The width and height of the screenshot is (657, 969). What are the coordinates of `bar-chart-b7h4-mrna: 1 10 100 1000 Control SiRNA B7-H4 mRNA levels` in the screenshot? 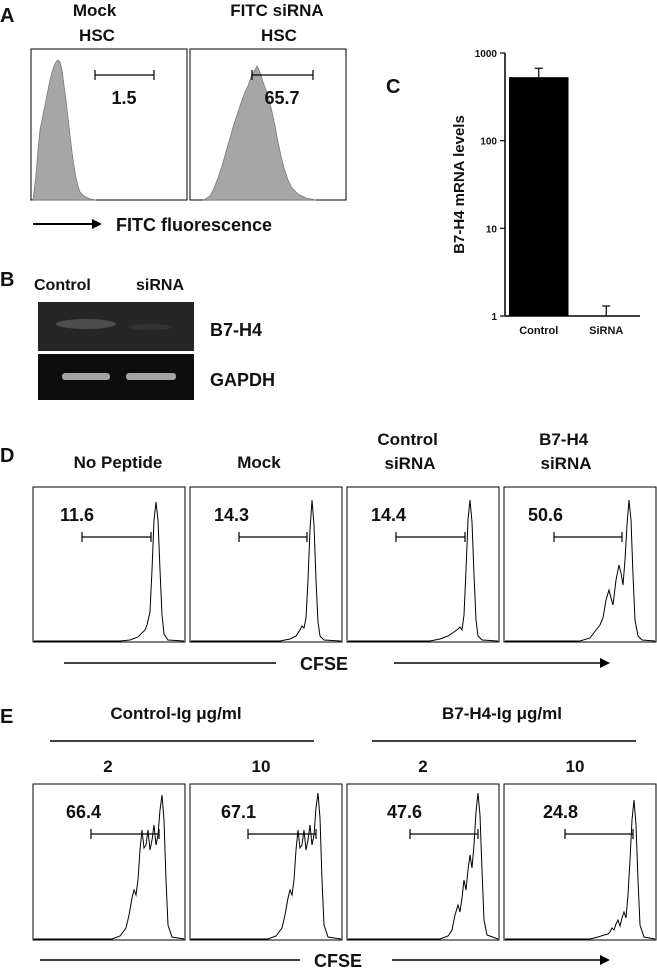 It's located at (545, 193).